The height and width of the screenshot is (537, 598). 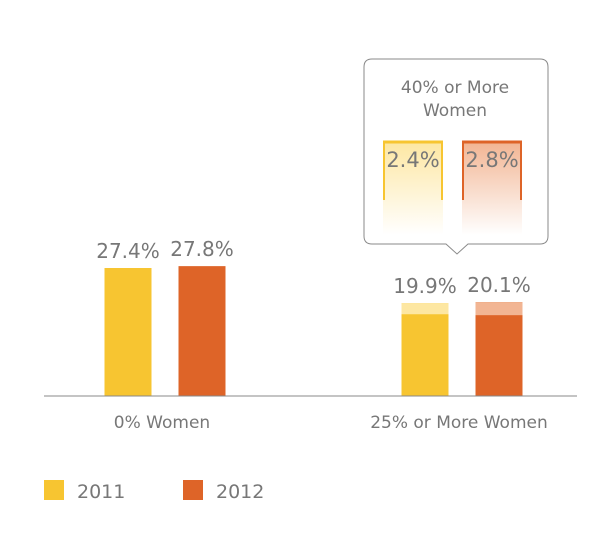 What do you see at coordinates (162, 423) in the screenshot?
I see `category-label-0: 0% Women` at bounding box center [162, 423].